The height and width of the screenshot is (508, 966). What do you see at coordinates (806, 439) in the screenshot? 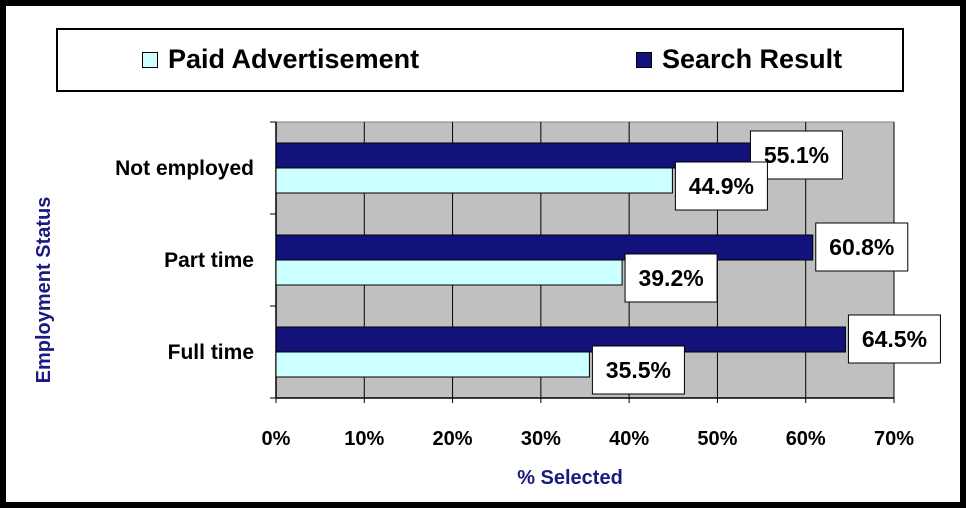
I see `x-tick-label: 60%` at bounding box center [806, 439].